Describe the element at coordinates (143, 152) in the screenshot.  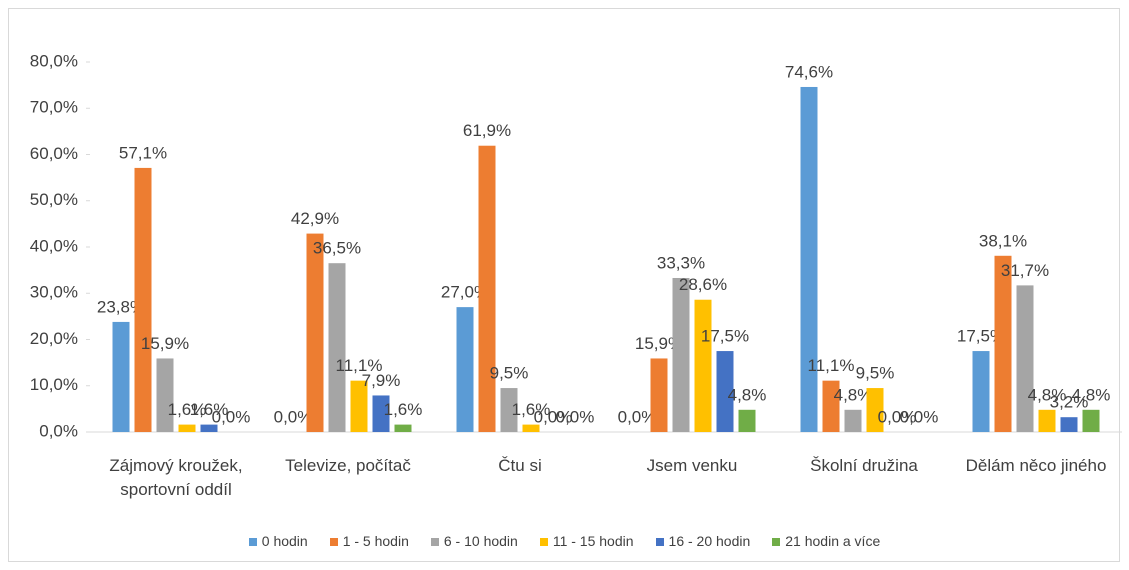
I see `data-label: 57,1%` at that location.